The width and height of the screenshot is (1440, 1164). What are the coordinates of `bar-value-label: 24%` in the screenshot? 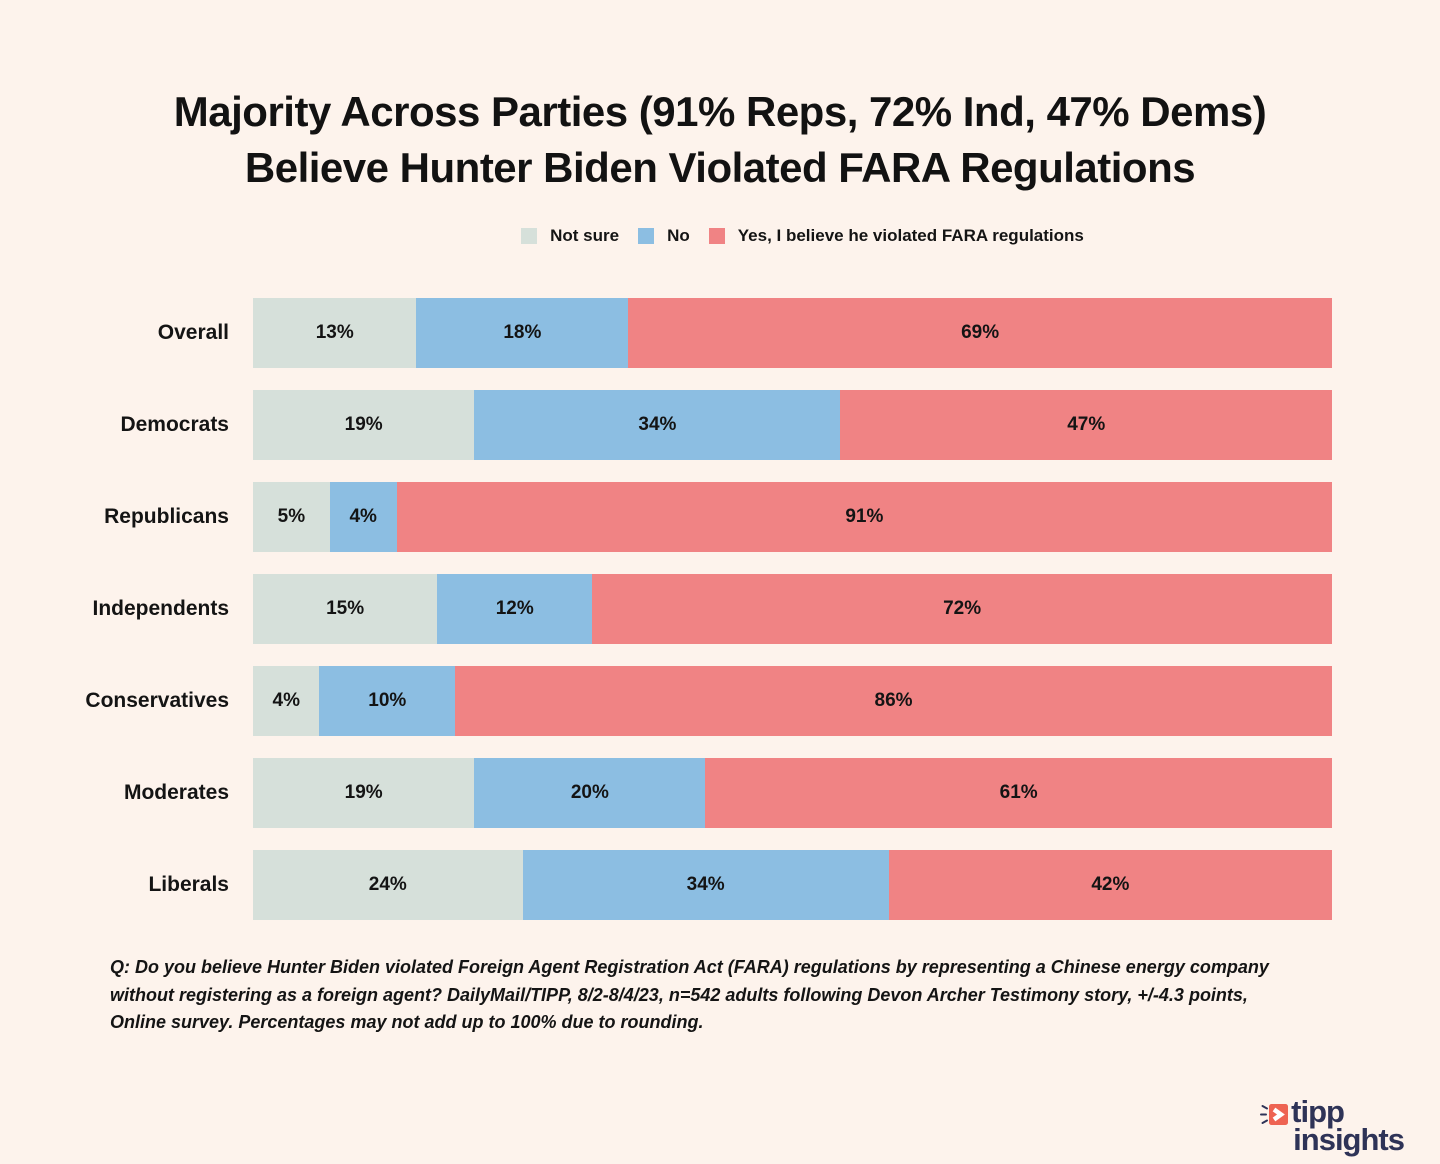 It's located at (387, 884).